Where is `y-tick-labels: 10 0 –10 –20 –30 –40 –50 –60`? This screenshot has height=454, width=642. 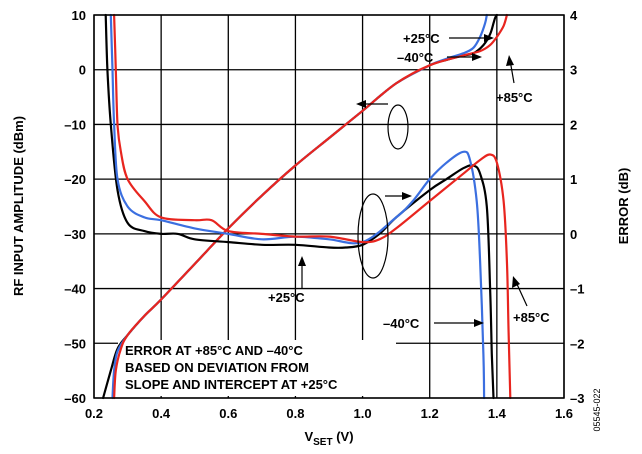 y-tick-labels: 10 0 –10 –20 –30 –40 –50 –60 is located at coordinates (75, 207).